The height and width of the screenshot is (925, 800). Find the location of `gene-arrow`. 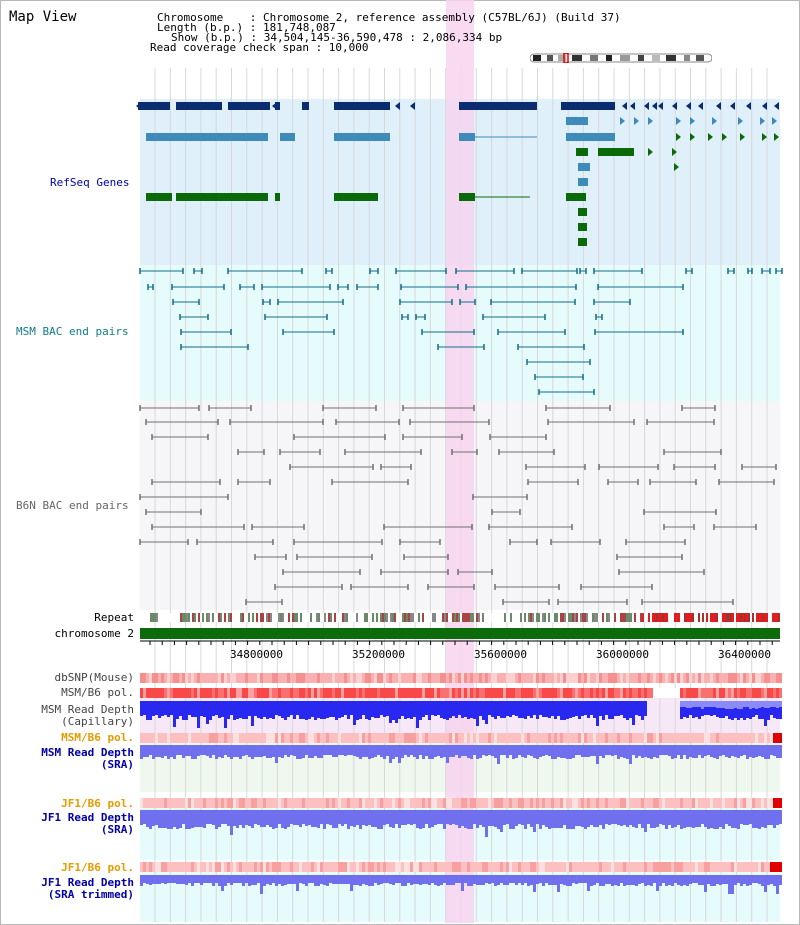

gene-arrow is located at coordinates (568, 106).